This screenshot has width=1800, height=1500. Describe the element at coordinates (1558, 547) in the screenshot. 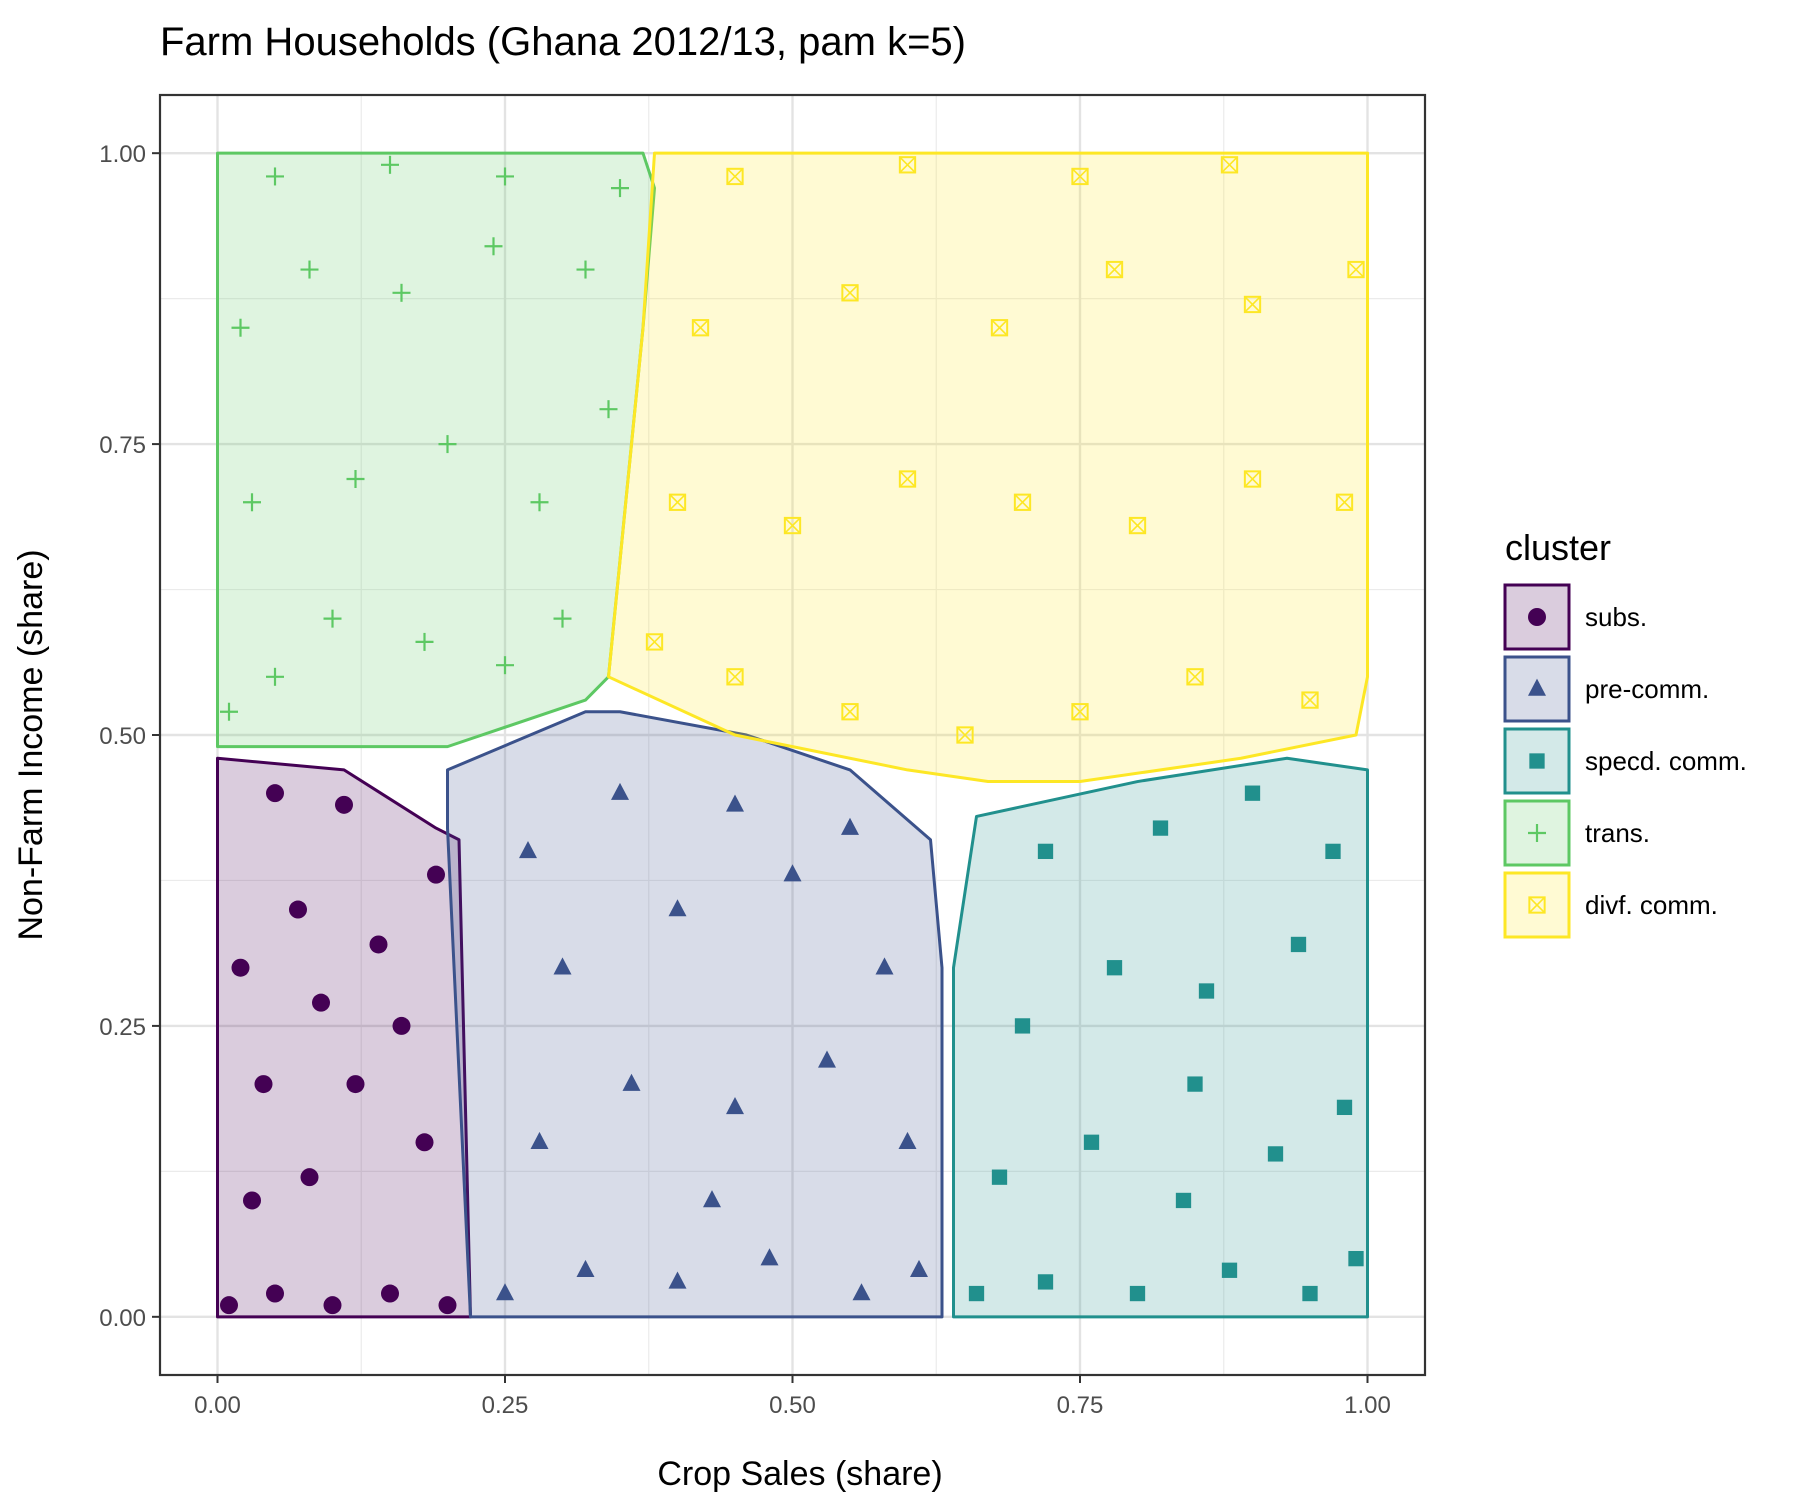

I see `legend-title: cluster` at that location.